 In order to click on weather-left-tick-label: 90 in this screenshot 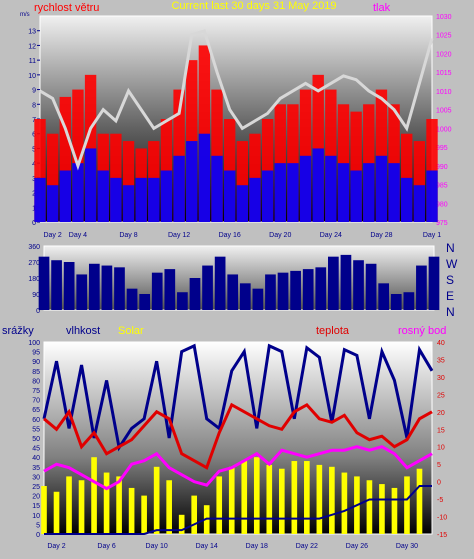, I will do `click(36, 362)`.